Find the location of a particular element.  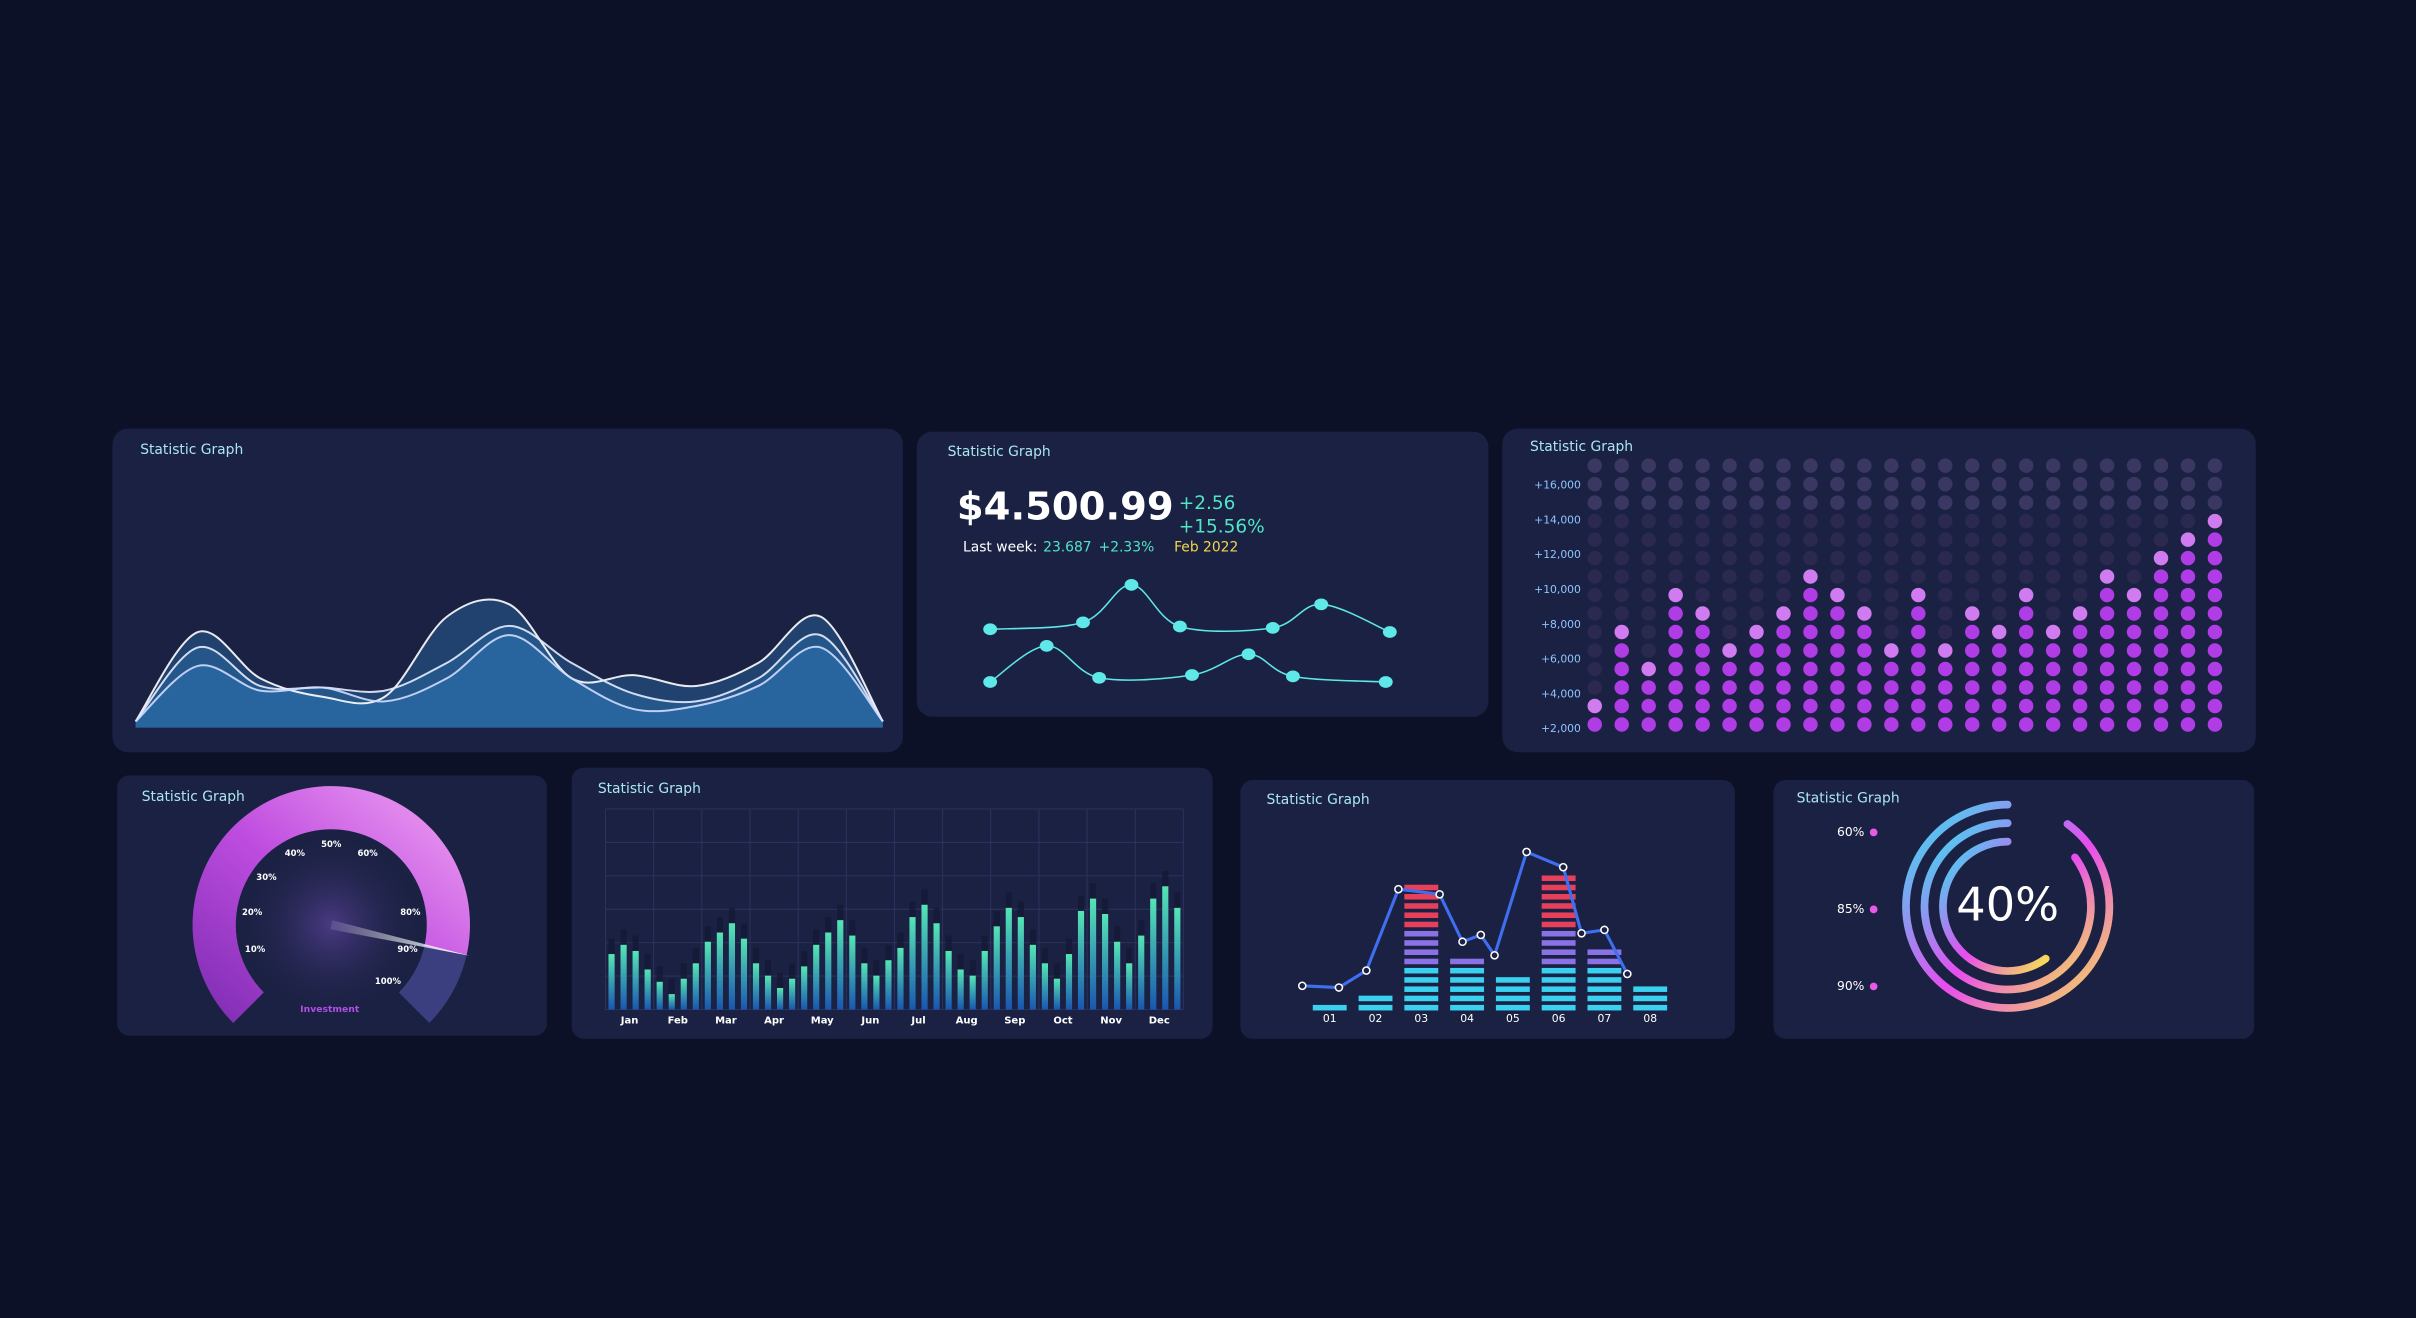

segment-bar is located at coordinates (1650, 998).